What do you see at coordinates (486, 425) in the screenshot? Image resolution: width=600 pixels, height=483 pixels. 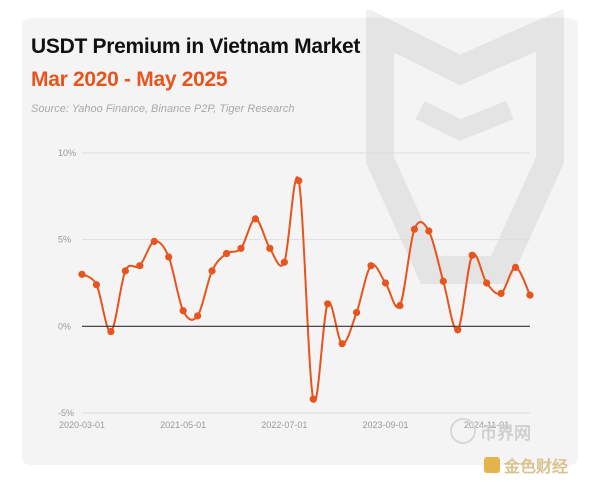 I see `x-tick-label: 2024-11-01` at bounding box center [486, 425].